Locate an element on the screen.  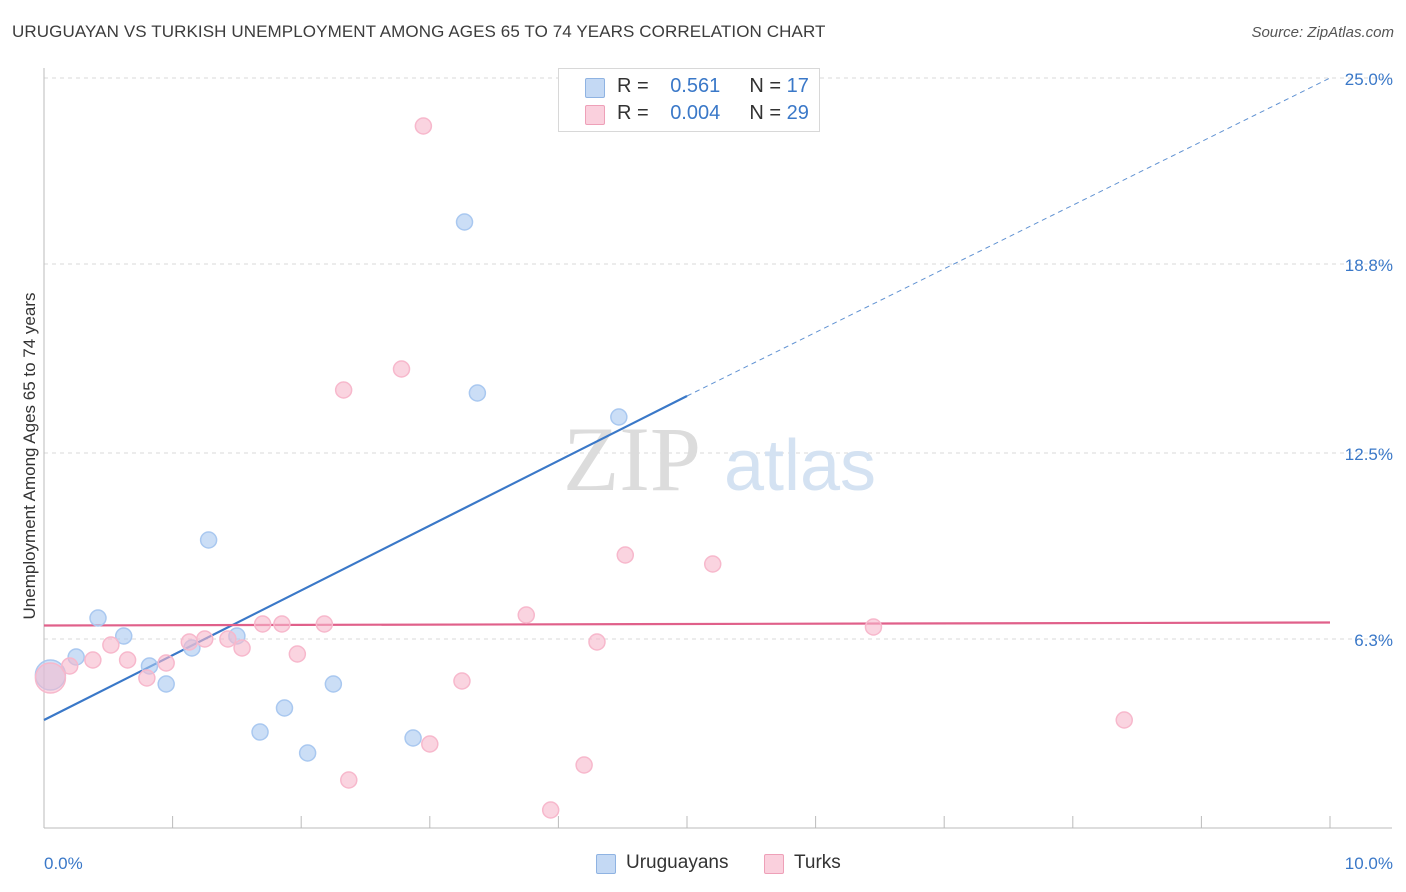
y-tick-label: 18.8% is located at coordinates (1369, 265).